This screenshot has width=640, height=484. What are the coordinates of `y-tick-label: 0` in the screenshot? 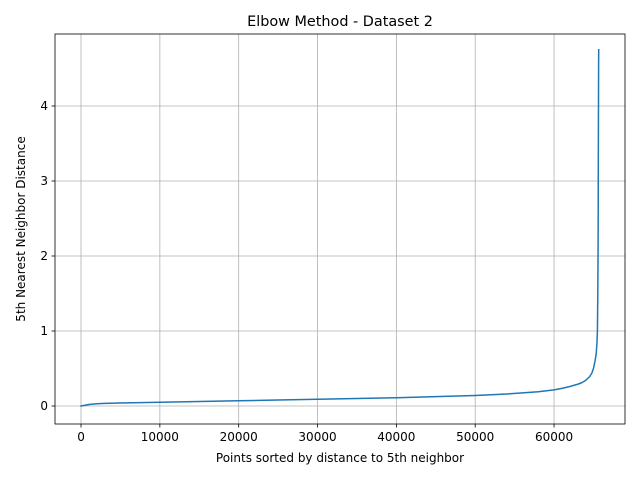 It's located at (44, 406).